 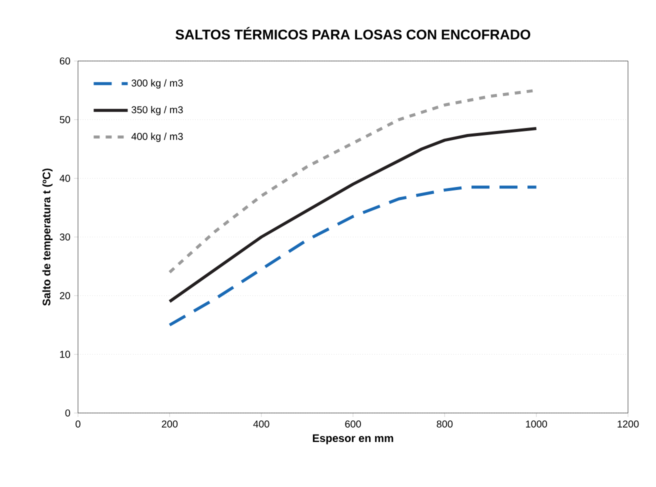 I want to click on legend-label: 400 kg / m3, so click(x=157, y=137).